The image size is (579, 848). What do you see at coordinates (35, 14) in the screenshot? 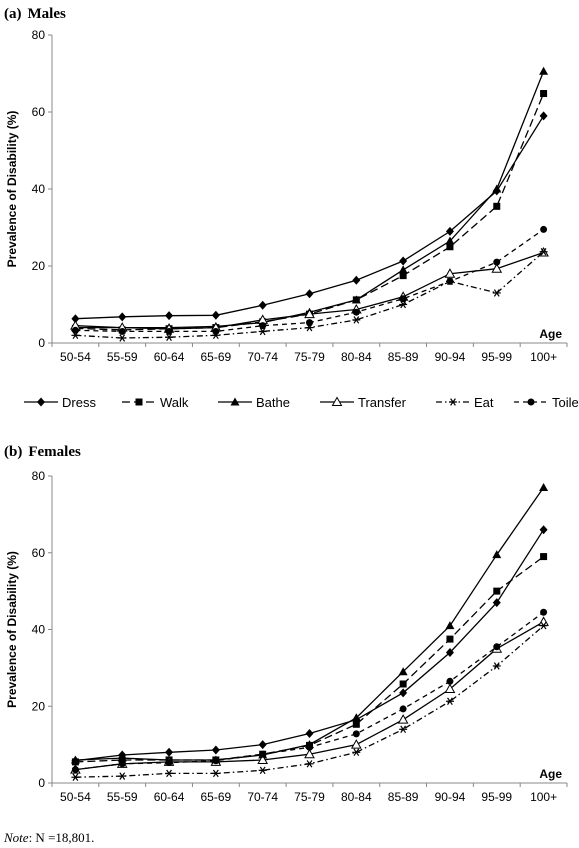
I see `panel-a-title: (a) Males` at bounding box center [35, 14].